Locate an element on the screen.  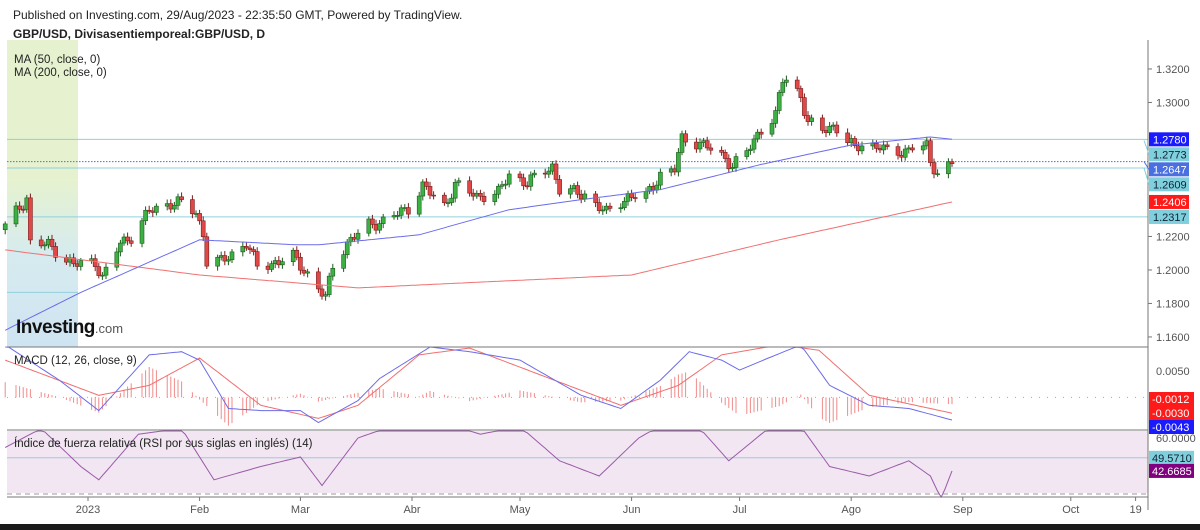
rsi-label-bg is located at coordinates (1171, 457).